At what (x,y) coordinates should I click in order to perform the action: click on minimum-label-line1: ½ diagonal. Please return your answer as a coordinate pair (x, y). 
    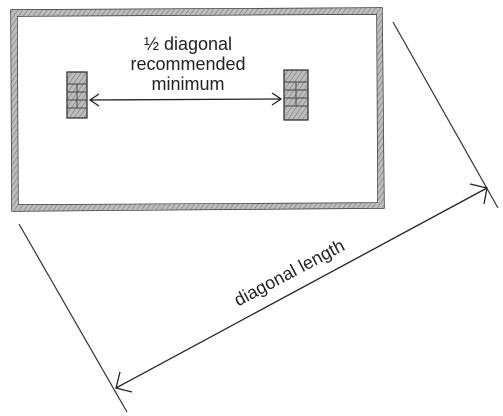
    Looking at the image, I should click on (188, 44).